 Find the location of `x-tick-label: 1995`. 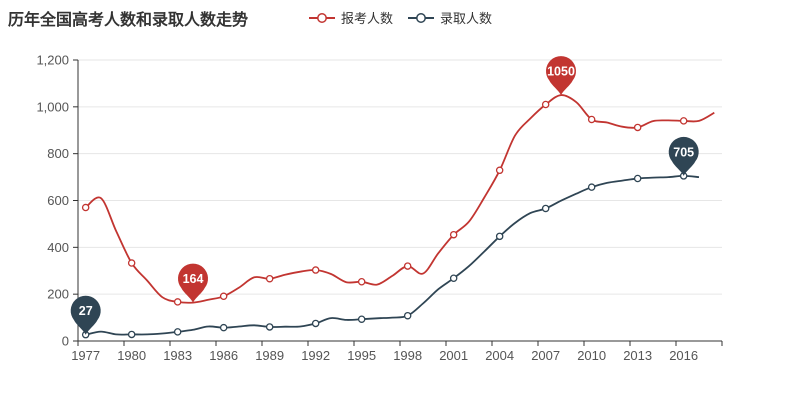

x-tick-label: 1995 is located at coordinates (361, 355).